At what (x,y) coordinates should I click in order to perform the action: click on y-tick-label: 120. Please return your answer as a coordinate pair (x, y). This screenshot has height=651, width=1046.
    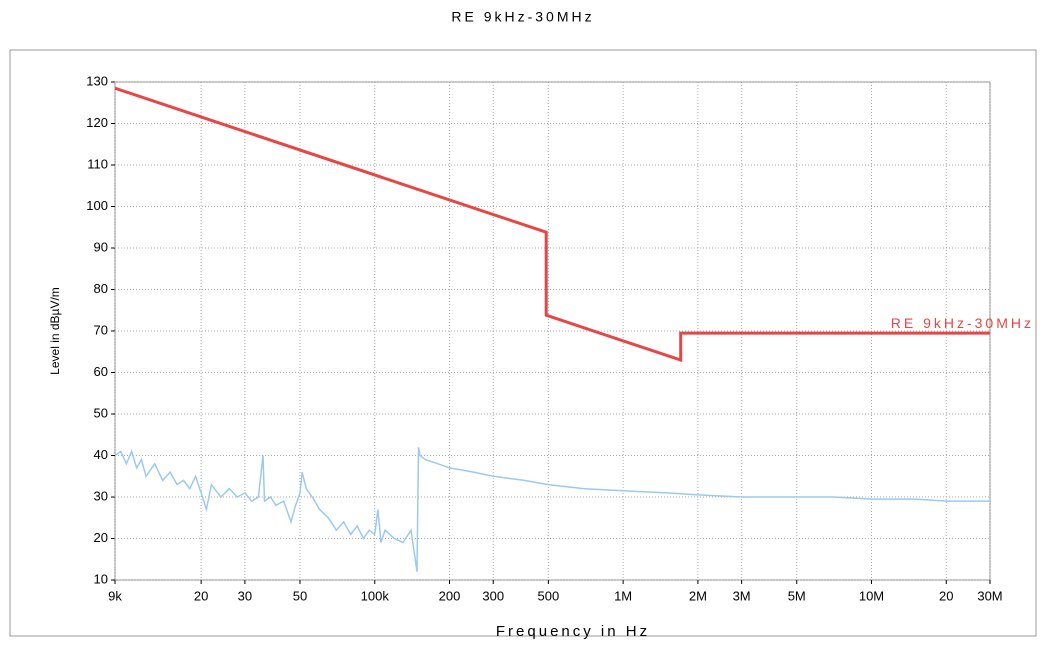
    Looking at the image, I should click on (97, 122).